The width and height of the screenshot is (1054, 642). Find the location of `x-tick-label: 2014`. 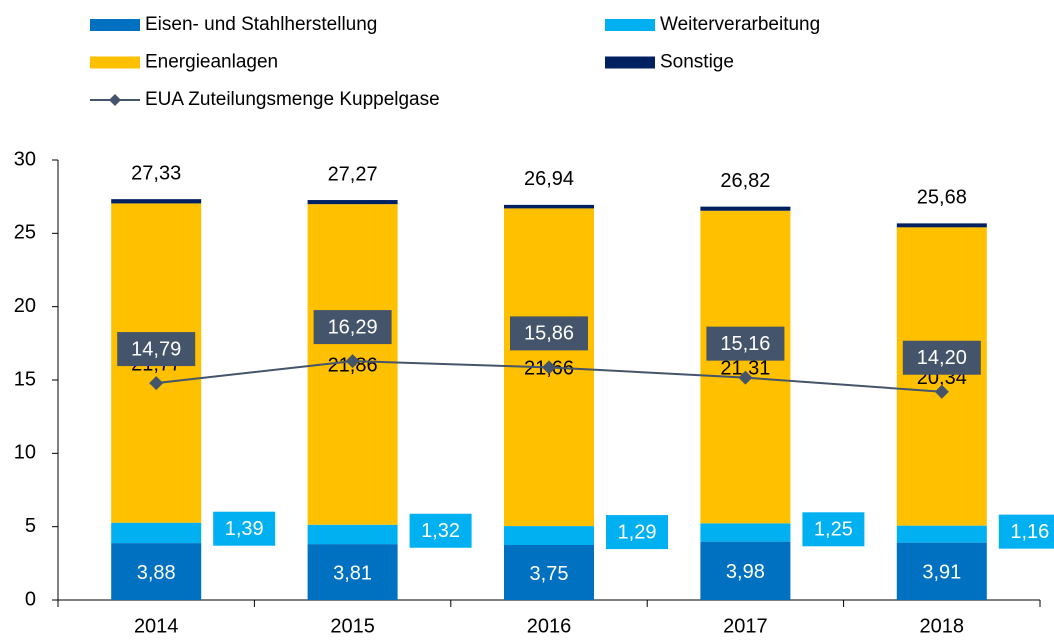

x-tick-label: 2014 is located at coordinates (156, 626).